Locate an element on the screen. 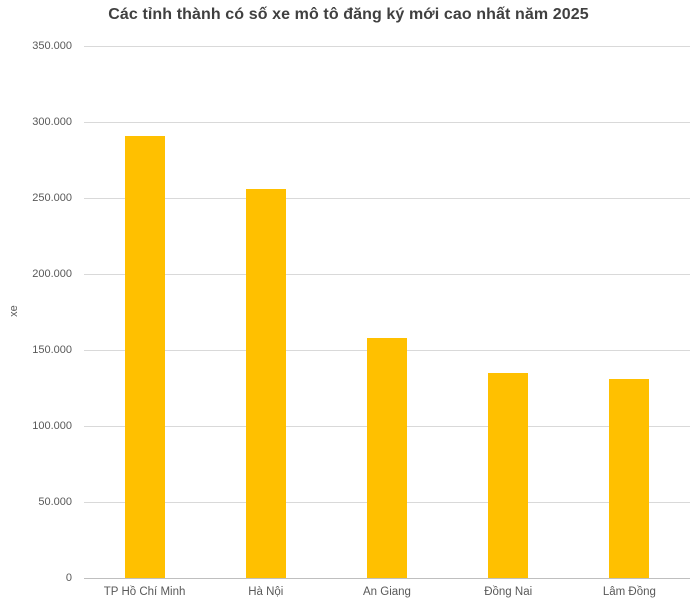 This screenshot has width=697, height=609. y-tick-label: 200.000 is located at coordinates (52, 273).